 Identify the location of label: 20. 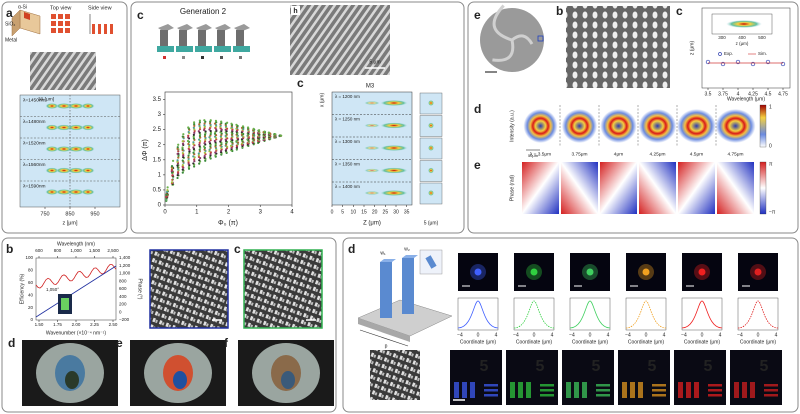
(375, 212).